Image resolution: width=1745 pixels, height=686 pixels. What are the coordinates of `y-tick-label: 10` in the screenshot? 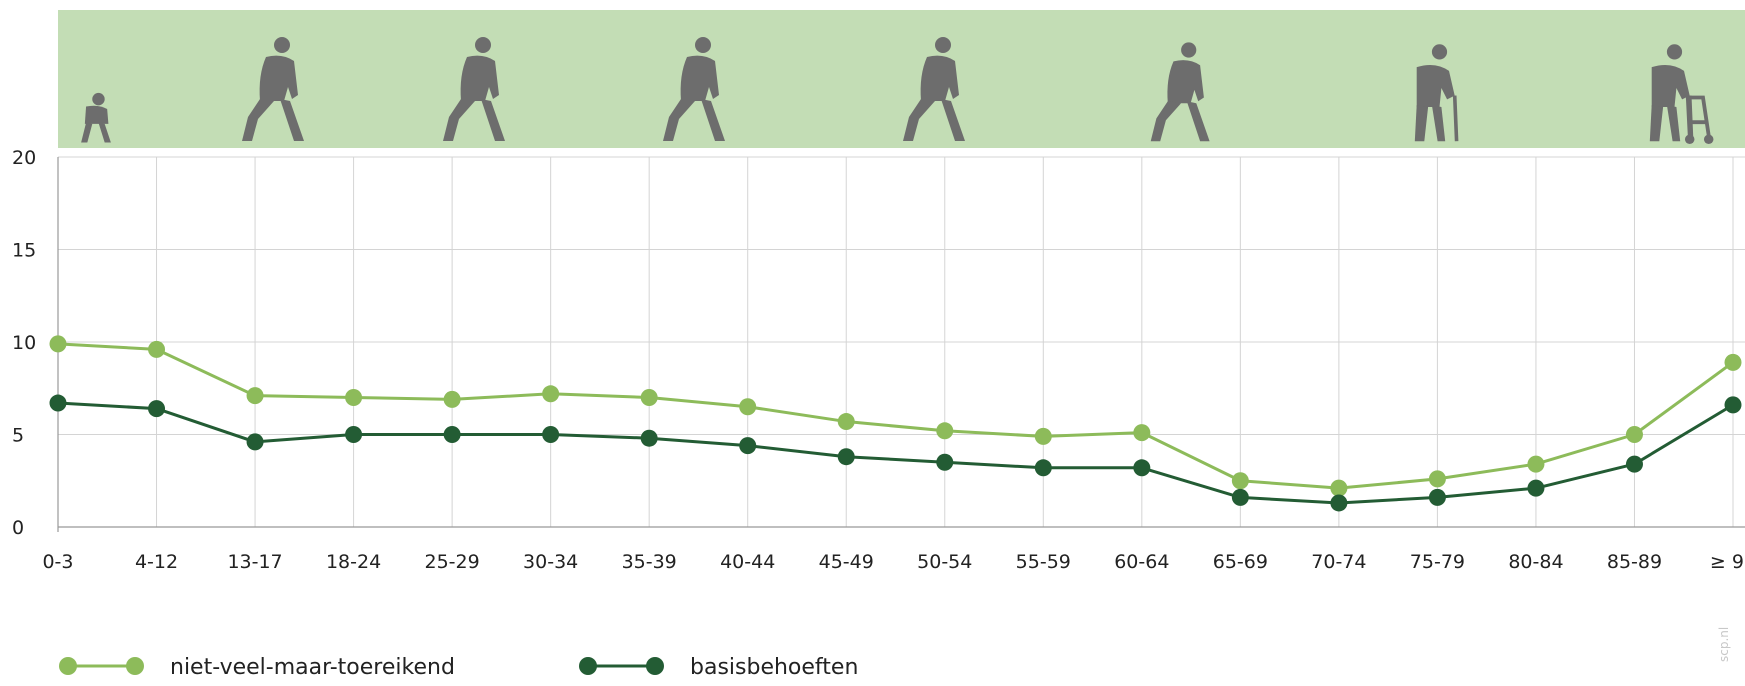 It's located at (24, 343).